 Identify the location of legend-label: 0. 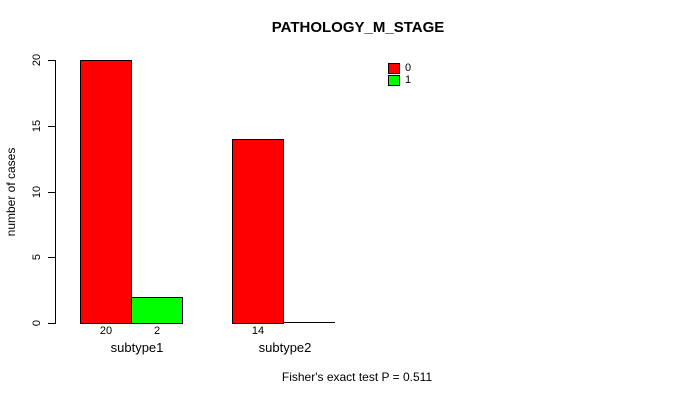
(408, 68).